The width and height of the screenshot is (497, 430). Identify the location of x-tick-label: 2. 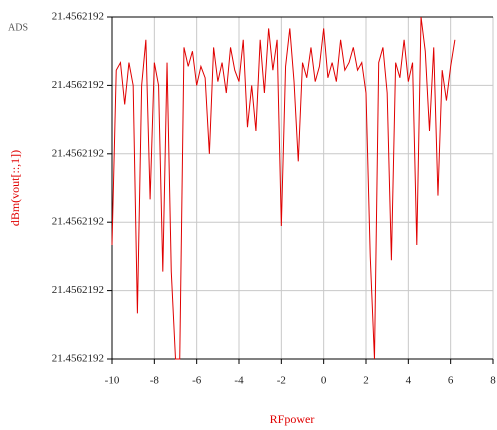
(366, 381).